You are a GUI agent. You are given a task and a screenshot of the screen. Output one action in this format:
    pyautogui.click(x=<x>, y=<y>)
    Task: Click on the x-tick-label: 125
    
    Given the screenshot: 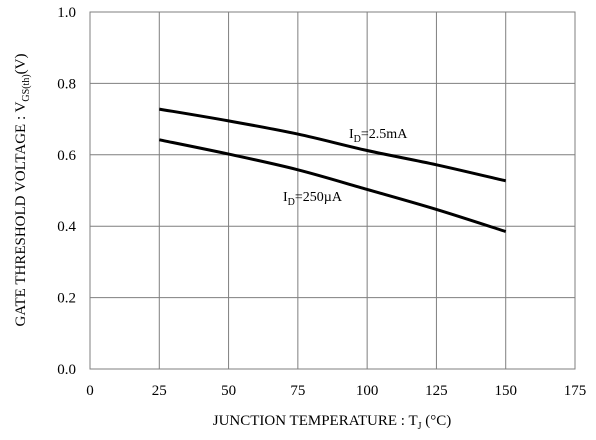 What is the action you would take?
    pyautogui.click(x=436, y=391)
    